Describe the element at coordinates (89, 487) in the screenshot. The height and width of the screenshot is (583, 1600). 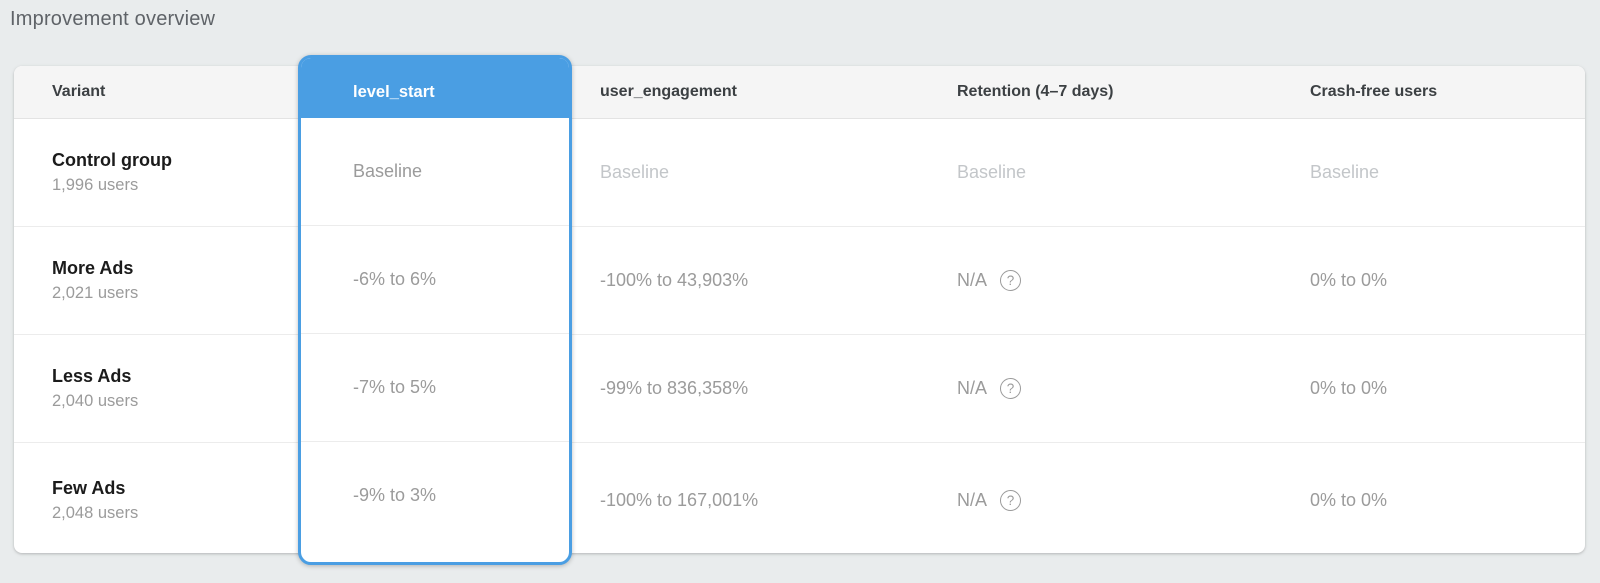
I see `variant-name: Few Ads` at that location.